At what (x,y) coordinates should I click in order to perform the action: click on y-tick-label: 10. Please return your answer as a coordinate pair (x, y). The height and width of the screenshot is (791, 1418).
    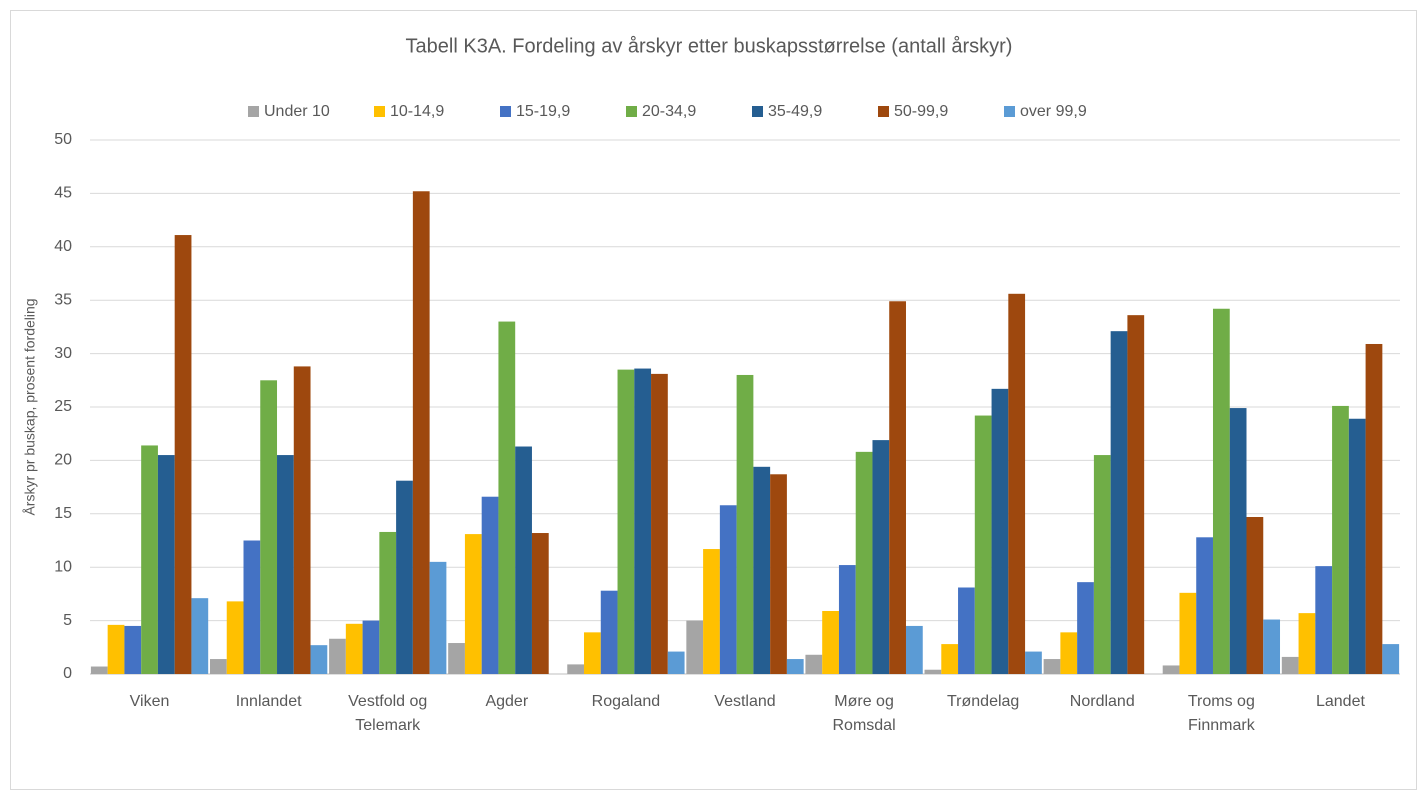
    Looking at the image, I should click on (63, 566).